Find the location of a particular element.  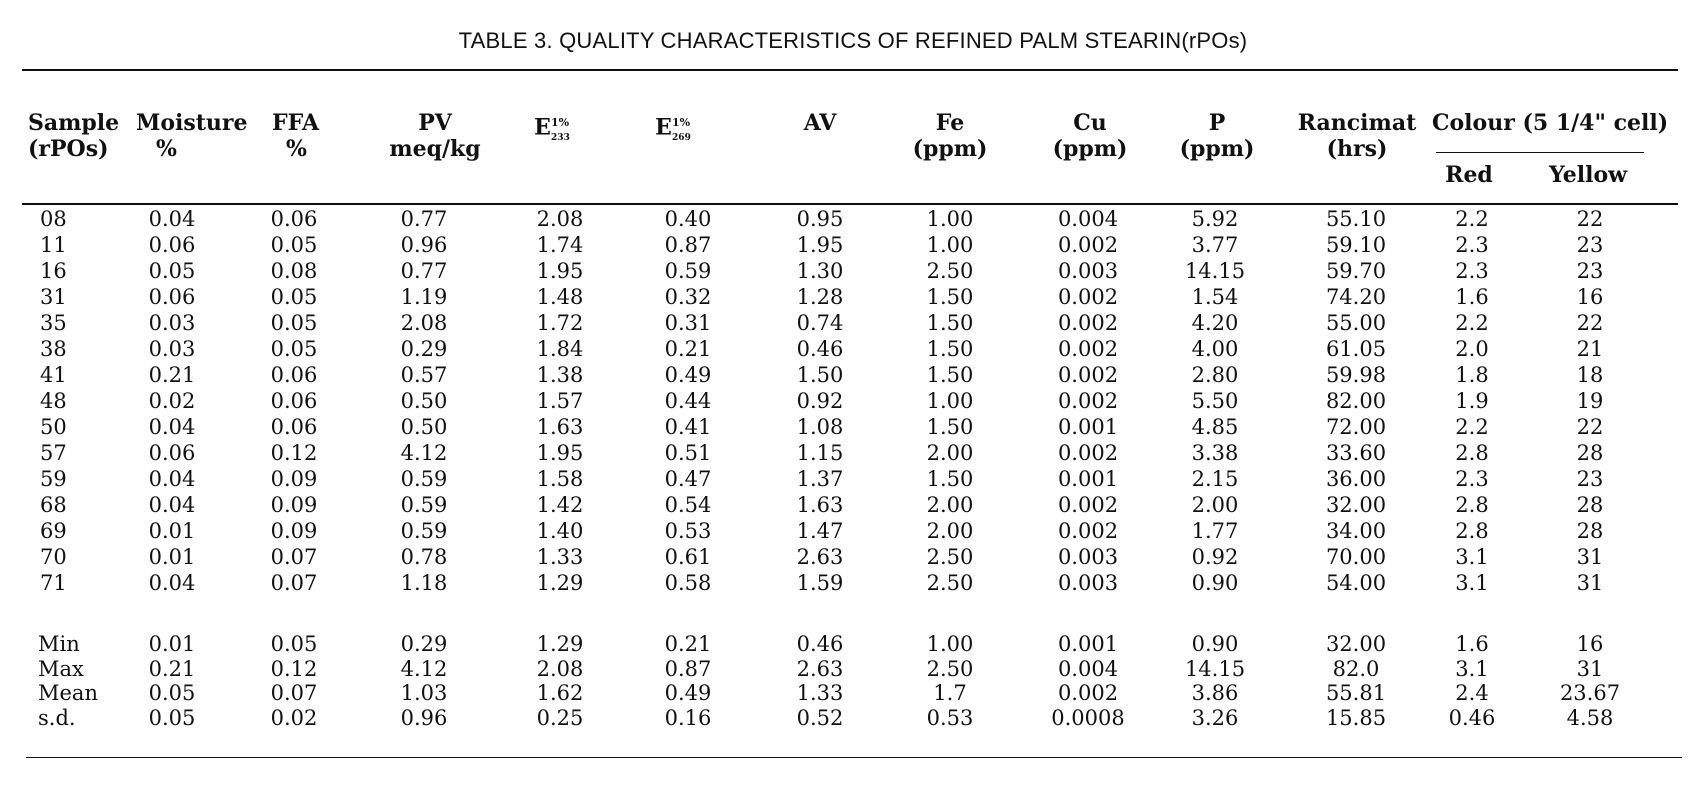

header-fe-line1: Fe is located at coordinates (950, 123).